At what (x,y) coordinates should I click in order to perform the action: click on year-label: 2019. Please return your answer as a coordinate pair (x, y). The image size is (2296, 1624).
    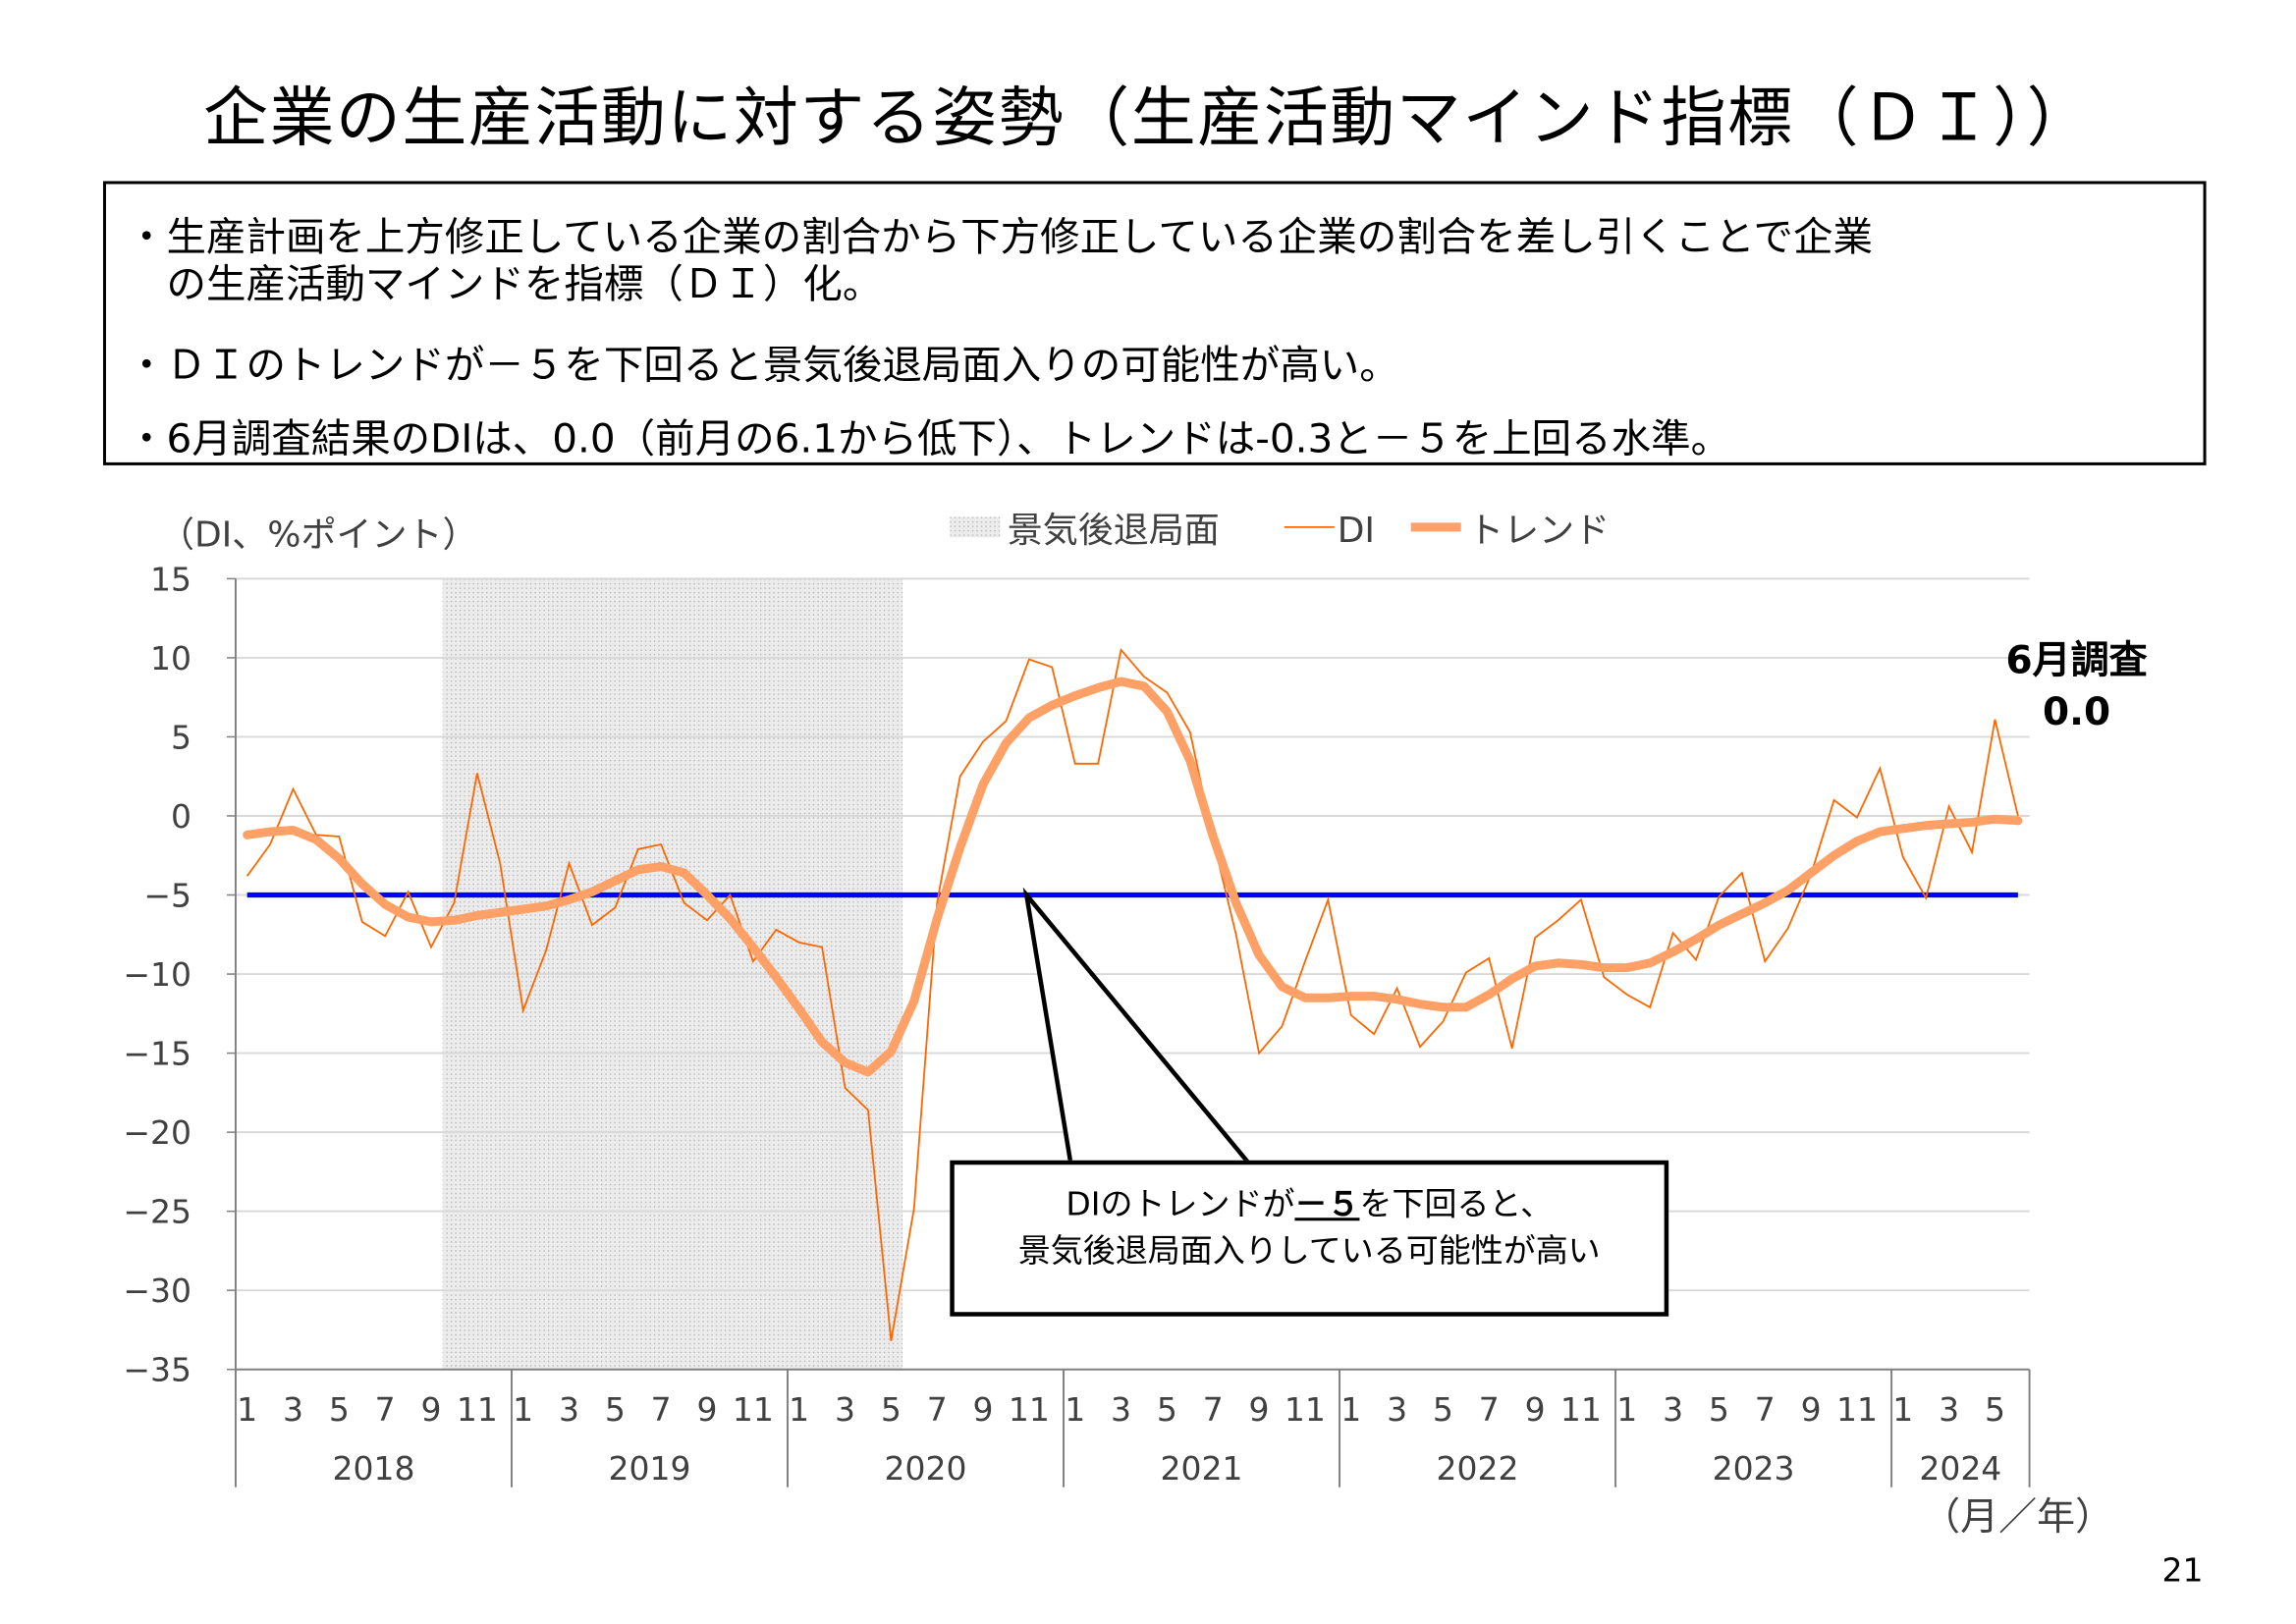
    Looking at the image, I should click on (650, 1468).